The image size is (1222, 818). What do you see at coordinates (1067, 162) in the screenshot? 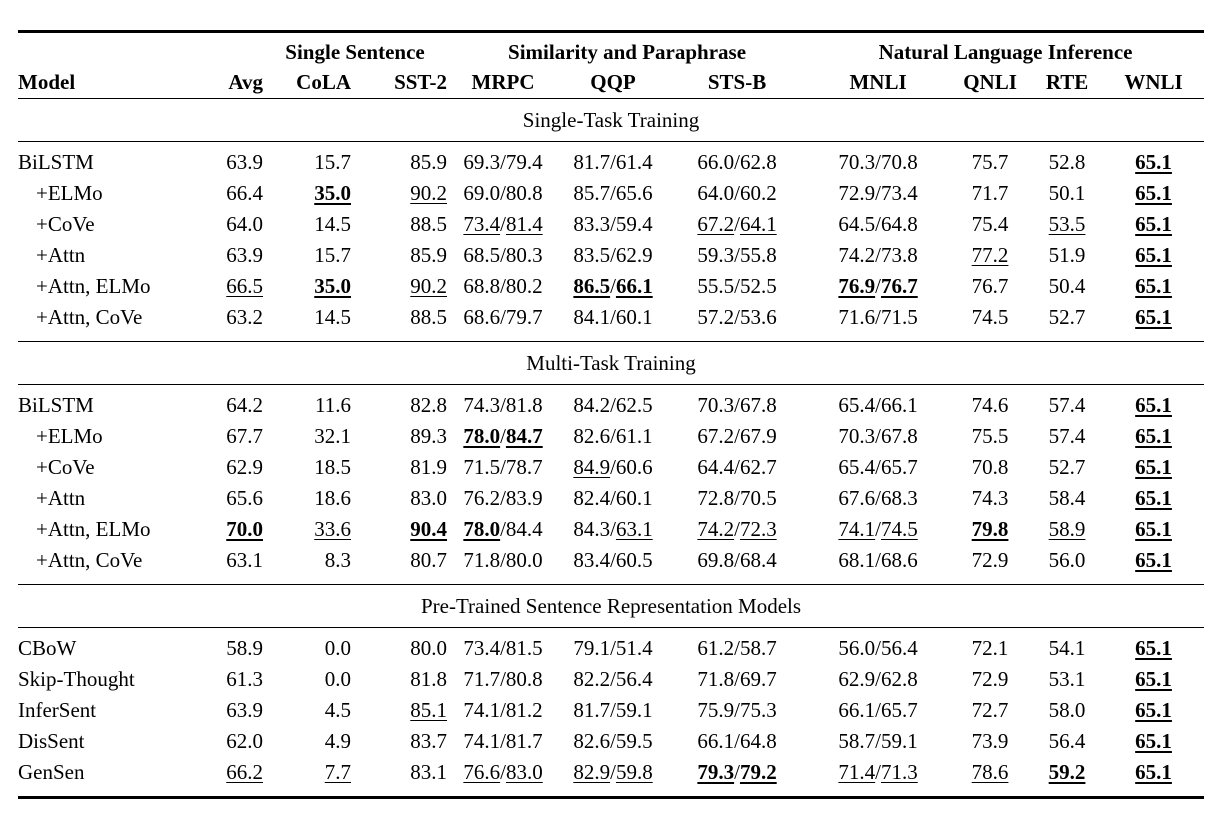
I see `metric-cell-rte: 52.8` at bounding box center [1067, 162].